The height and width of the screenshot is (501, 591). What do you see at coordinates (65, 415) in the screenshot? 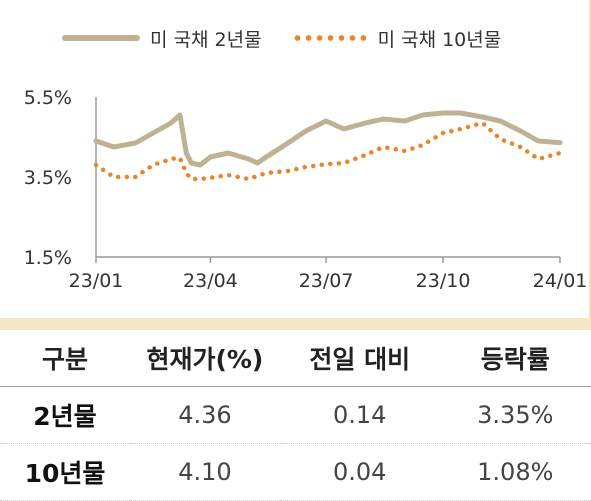
I see `row-label: 2년물` at bounding box center [65, 415].